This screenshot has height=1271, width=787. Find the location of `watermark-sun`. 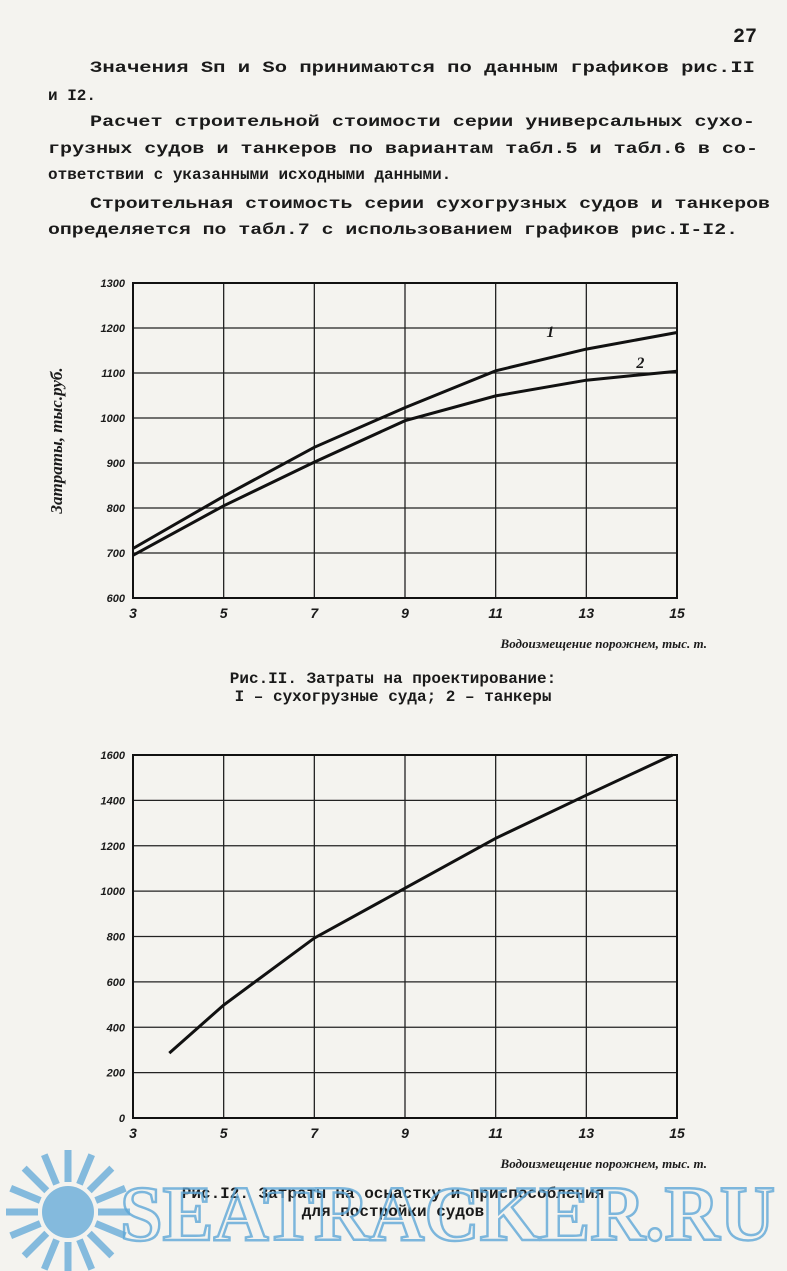

watermark-sun is located at coordinates (68, 1210).